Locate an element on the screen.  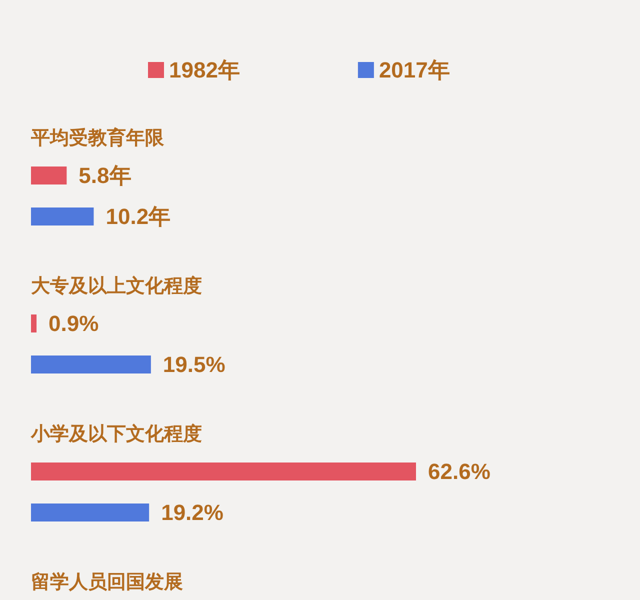
legend-label: 2017年 is located at coordinates (414, 70).